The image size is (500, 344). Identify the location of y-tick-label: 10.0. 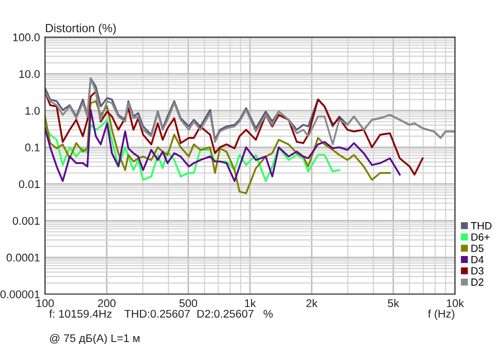
(29, 74).